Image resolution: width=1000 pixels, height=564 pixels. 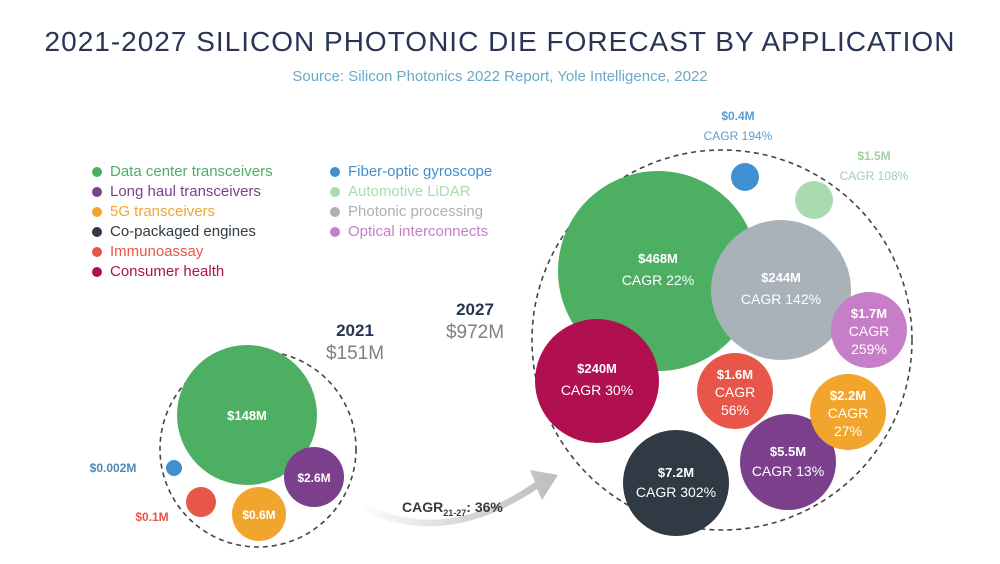 I want to click on legend-item-data-center-transceivers: Data center transceivers, so click(x=182, y=172).